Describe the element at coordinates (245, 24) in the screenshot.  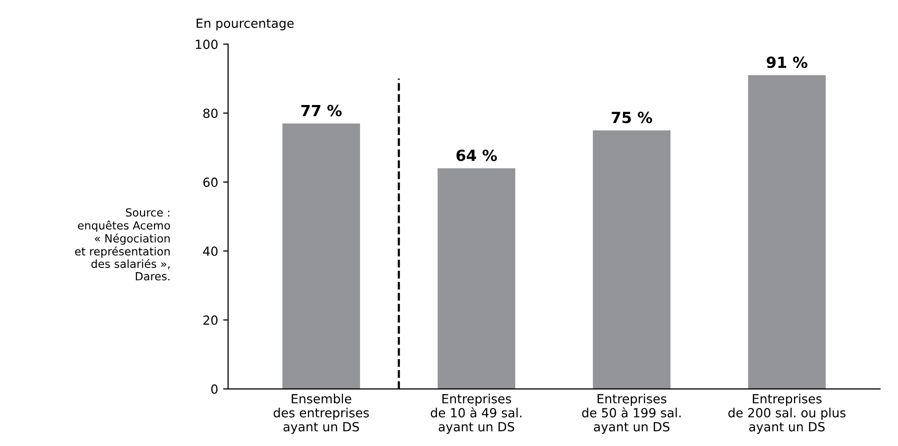
I see `y-axis-title: En pourcentage` at that location.